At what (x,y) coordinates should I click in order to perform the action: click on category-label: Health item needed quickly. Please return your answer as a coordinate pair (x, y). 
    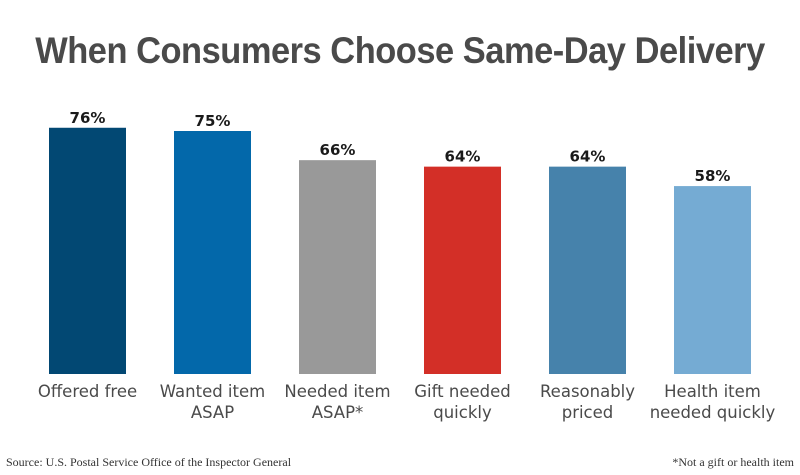
    Looking at the image, I should click on (713, 402).